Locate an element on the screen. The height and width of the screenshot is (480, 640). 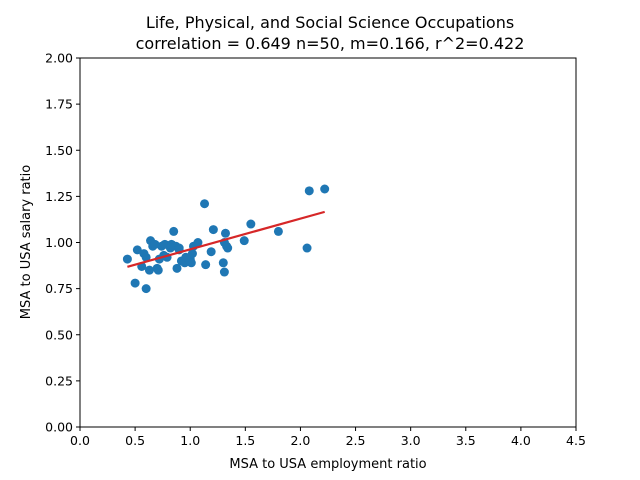
x-tick-label: 2.0 is located at coordinates (300, 440).